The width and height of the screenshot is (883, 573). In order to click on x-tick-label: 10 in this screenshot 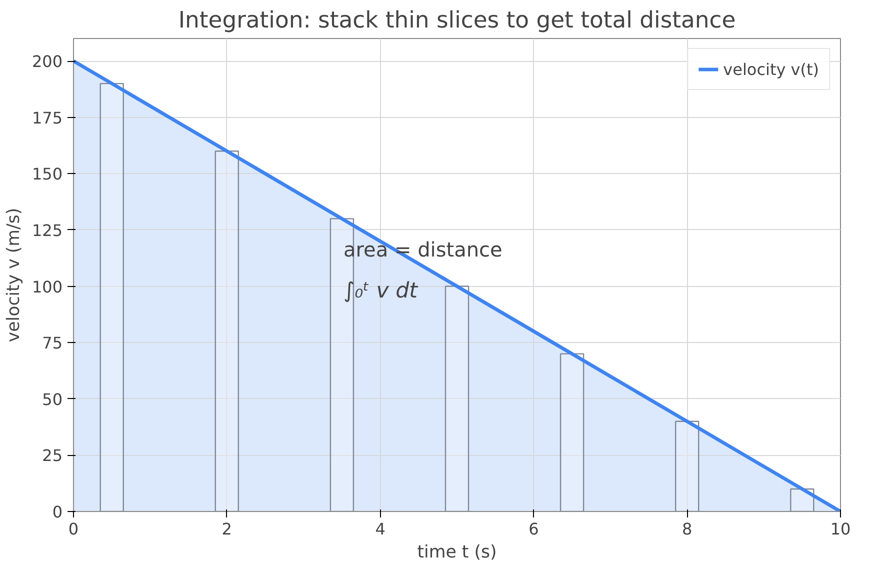, I will do `click(840, 529)`.